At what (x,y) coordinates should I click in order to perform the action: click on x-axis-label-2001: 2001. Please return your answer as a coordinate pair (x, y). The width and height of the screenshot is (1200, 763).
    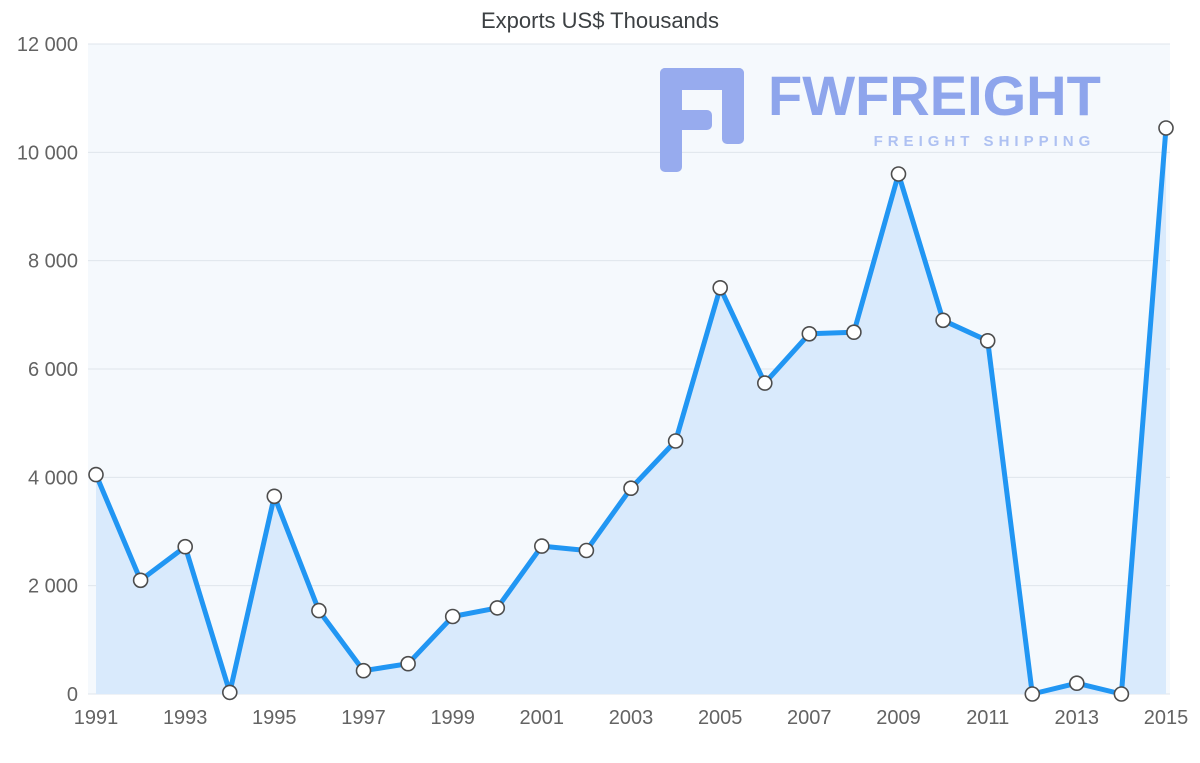
    Looking at the image, I should click on (542, 718).